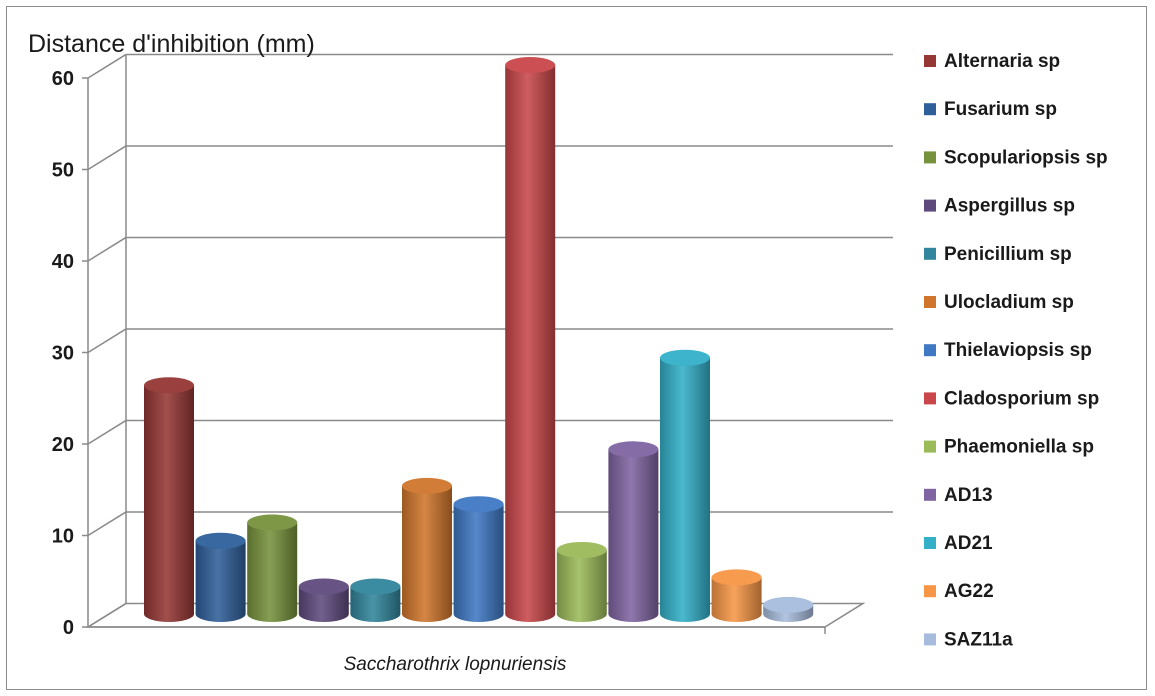  I want to click on legend-entry: AD13, so click(958, 495).